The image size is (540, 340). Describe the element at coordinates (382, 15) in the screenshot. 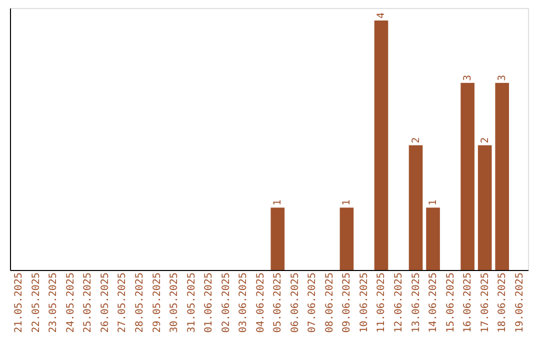

I see `data-label: 4` at that location.